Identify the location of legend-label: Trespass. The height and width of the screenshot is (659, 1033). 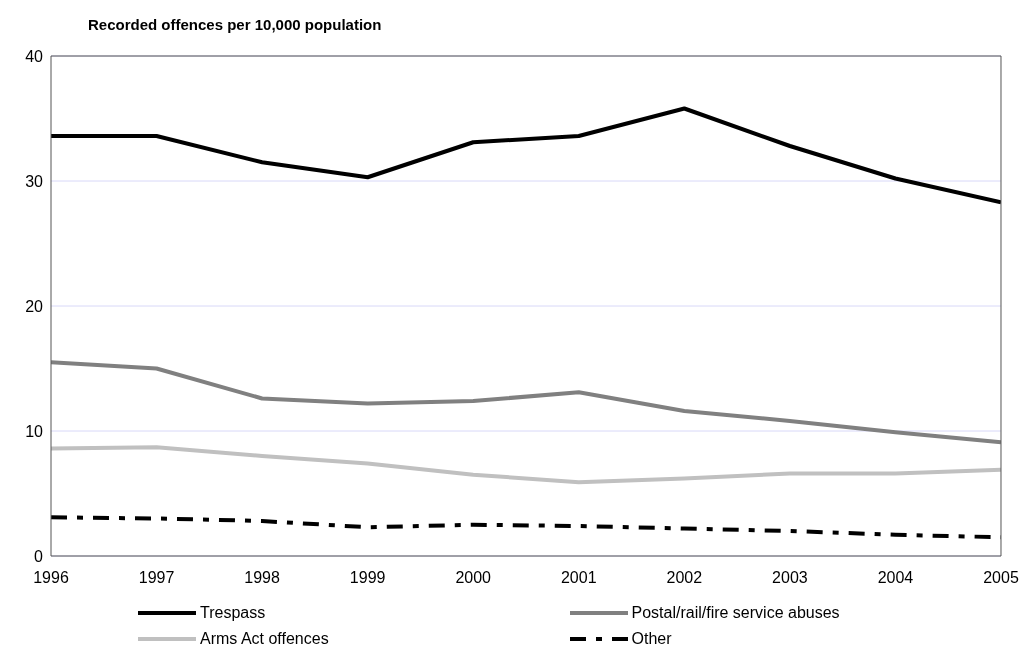
(233, 613).